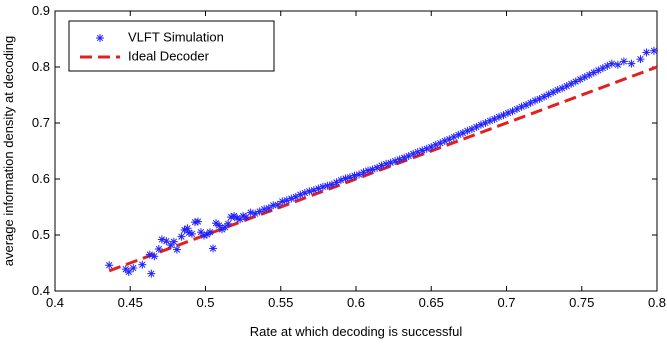 The image size is (667, 345). Describe the element at coordinates (356, 331) in the screenshot. I see `x-axis-label: Rate at which decoding is successful` at that location.